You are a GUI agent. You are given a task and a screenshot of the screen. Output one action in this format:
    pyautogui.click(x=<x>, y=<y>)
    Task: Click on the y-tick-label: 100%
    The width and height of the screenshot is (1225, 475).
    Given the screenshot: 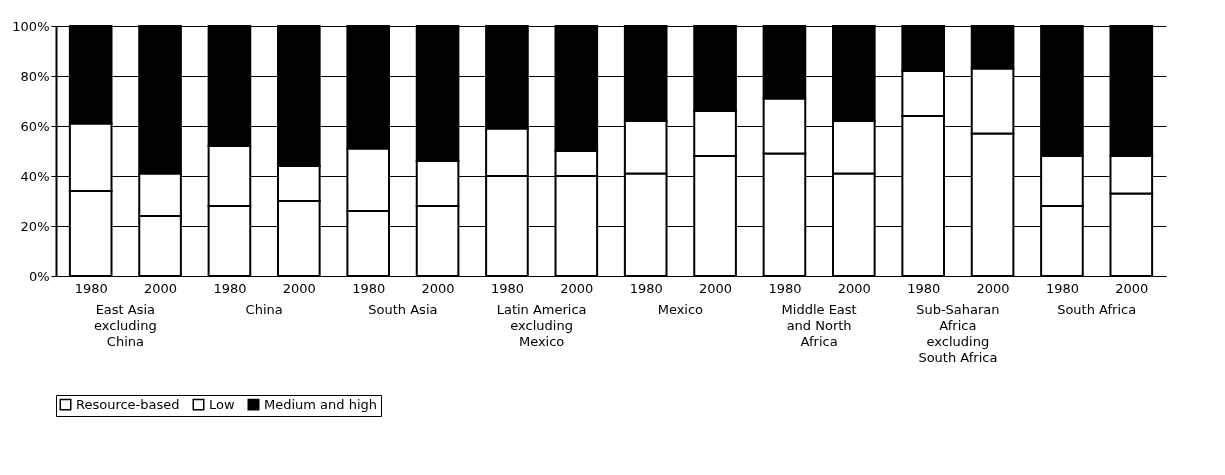 What is the action you would take?
    pyautogui.click(x=31, y=26)
    